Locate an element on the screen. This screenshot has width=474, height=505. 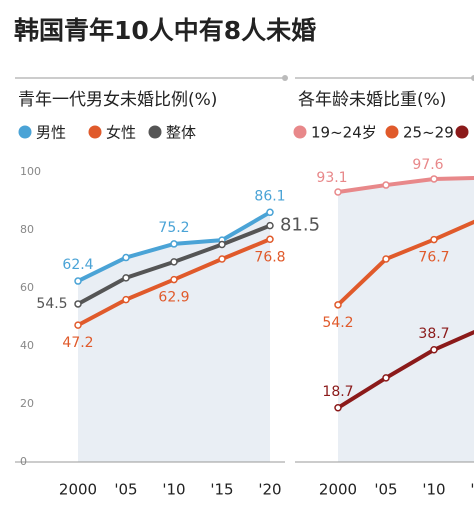
y-tick-label: 60 is located at coordinates (27, 287).